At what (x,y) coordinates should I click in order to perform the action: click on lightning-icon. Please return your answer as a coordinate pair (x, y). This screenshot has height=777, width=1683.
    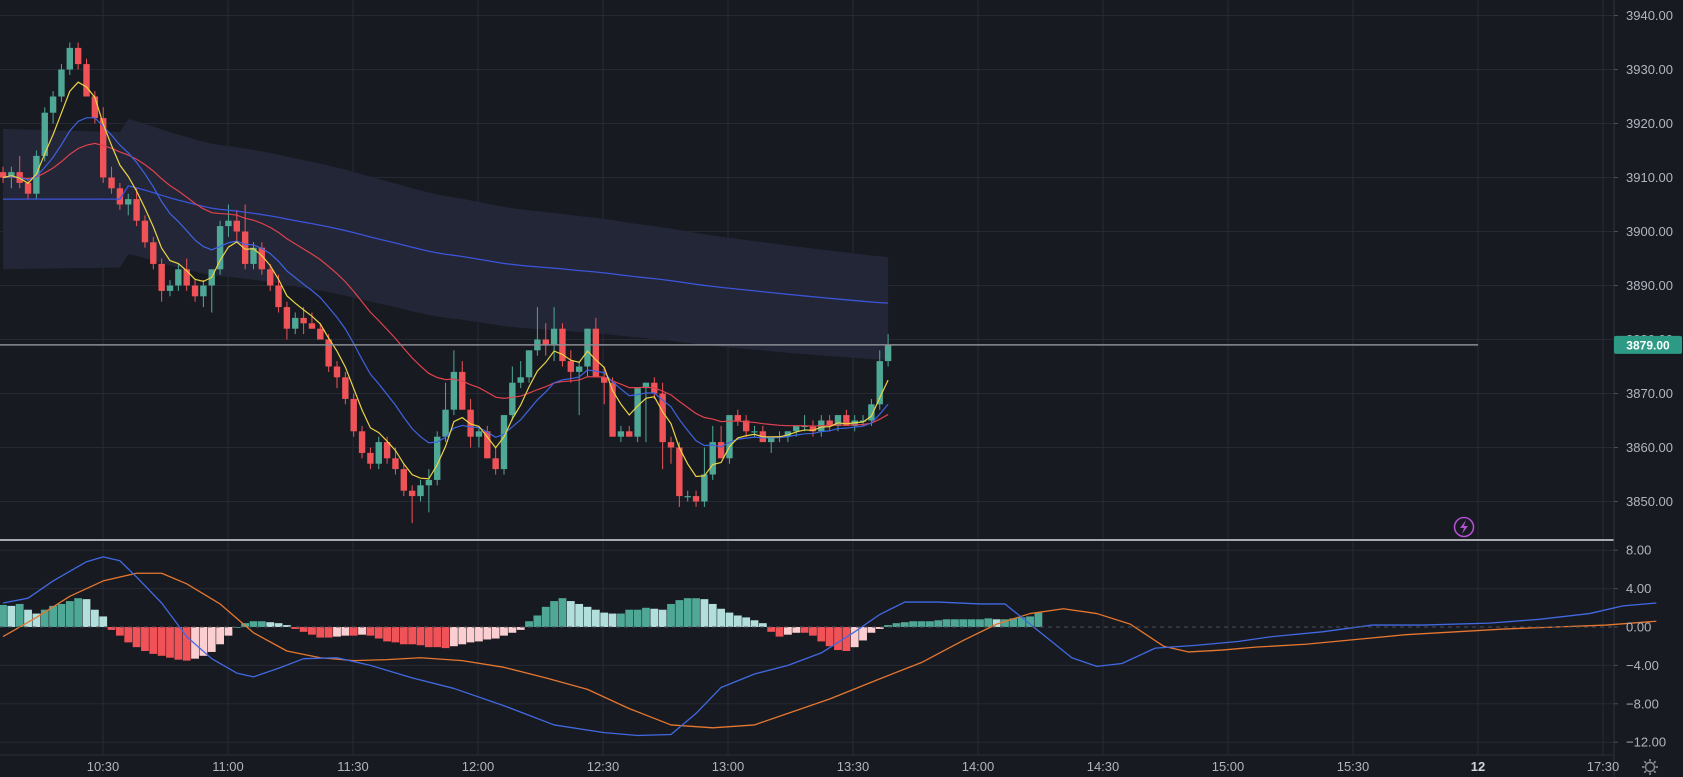
    Looking at the image, I should click on (1464, 527).